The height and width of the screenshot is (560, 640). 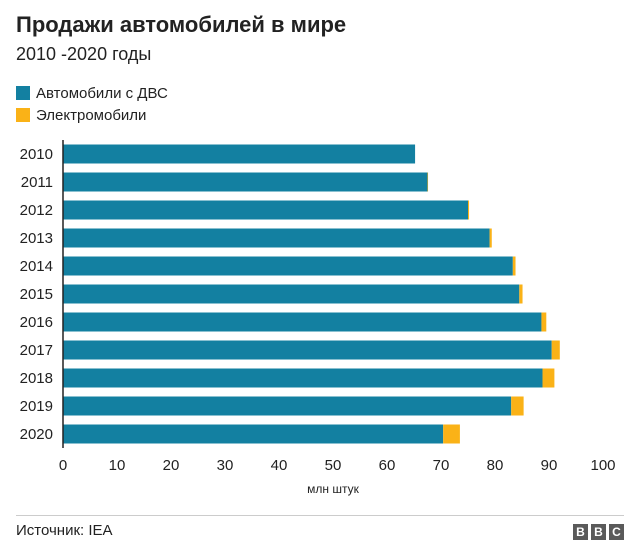 I want to click on bar-ev-2015, so click(x=521, y=294).